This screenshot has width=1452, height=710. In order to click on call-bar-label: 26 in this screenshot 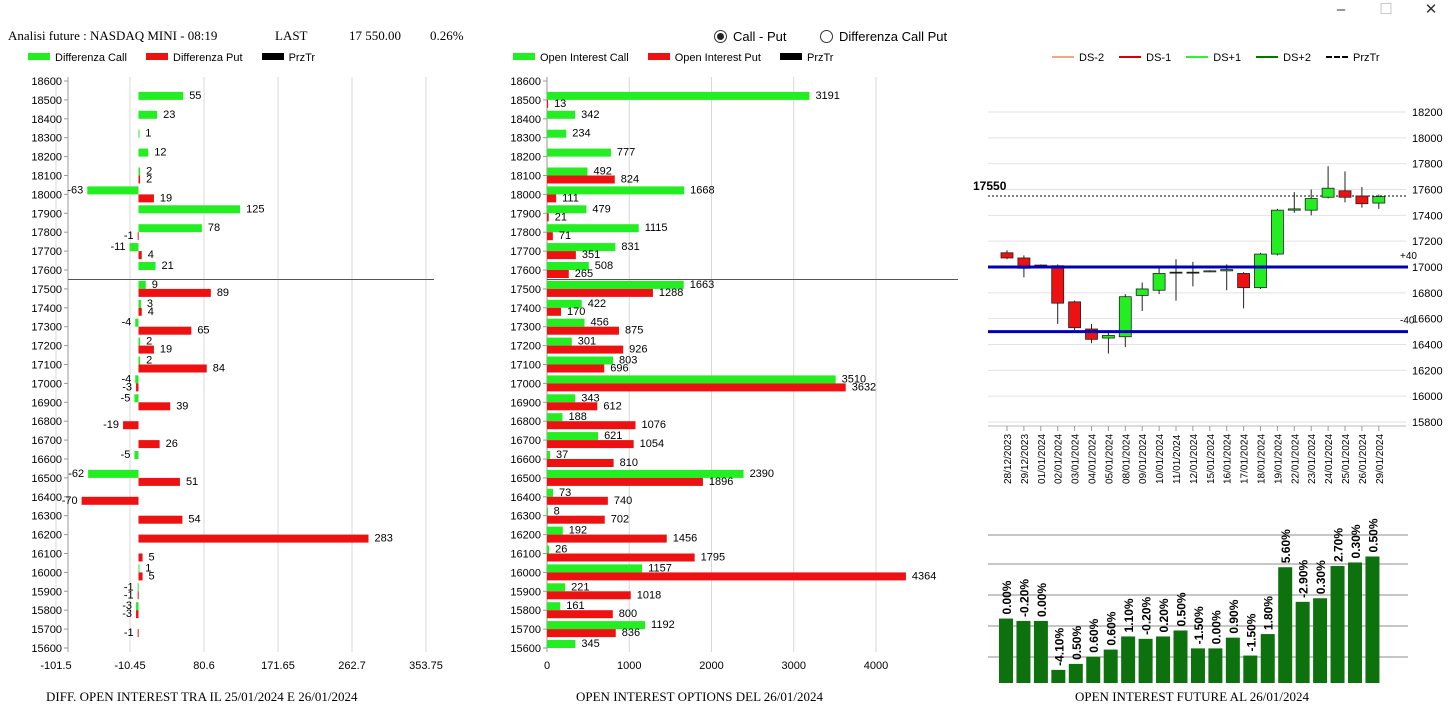, I will do `click(561, 550)`.